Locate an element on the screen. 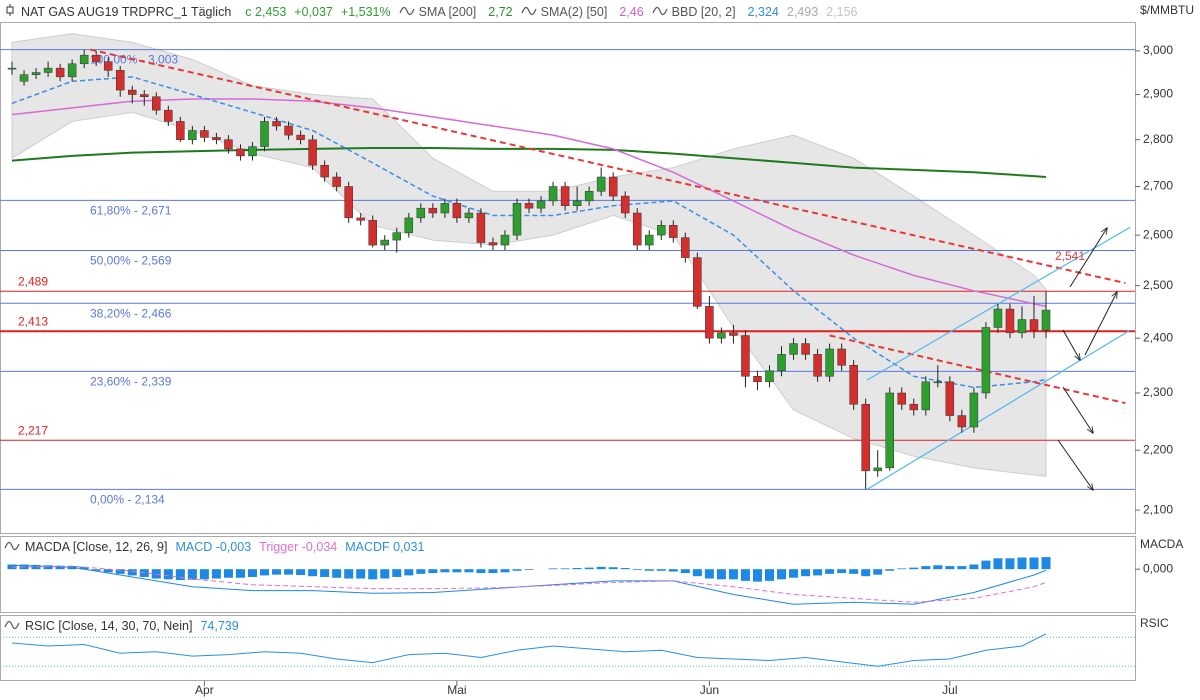  y-tick-label: 2,900 is located at coordinates (1158, 94).